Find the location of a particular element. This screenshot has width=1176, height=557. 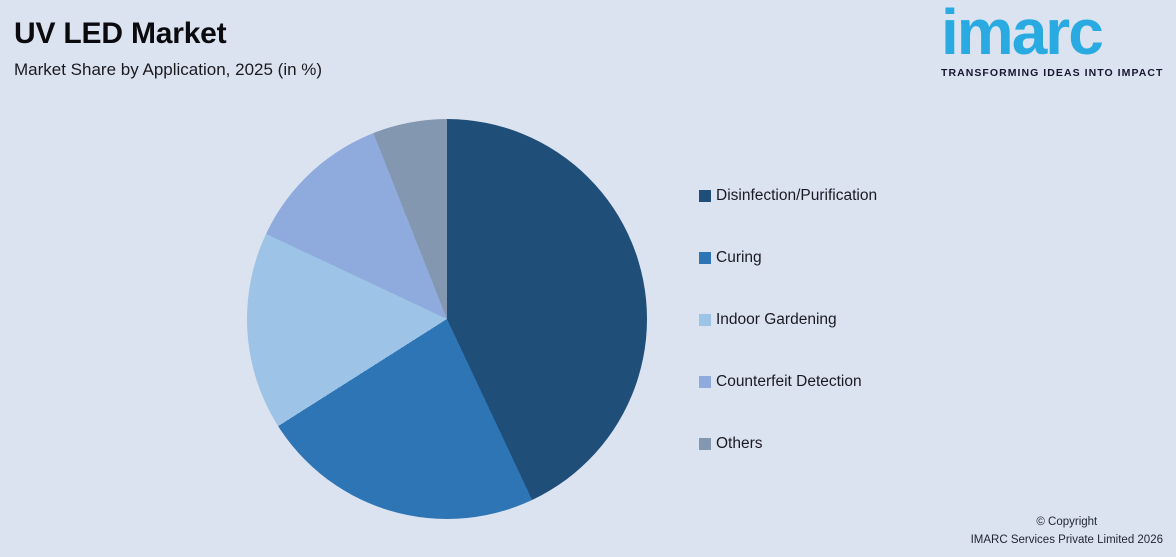

legend-item: Curing is located at coordinates (788, 258).